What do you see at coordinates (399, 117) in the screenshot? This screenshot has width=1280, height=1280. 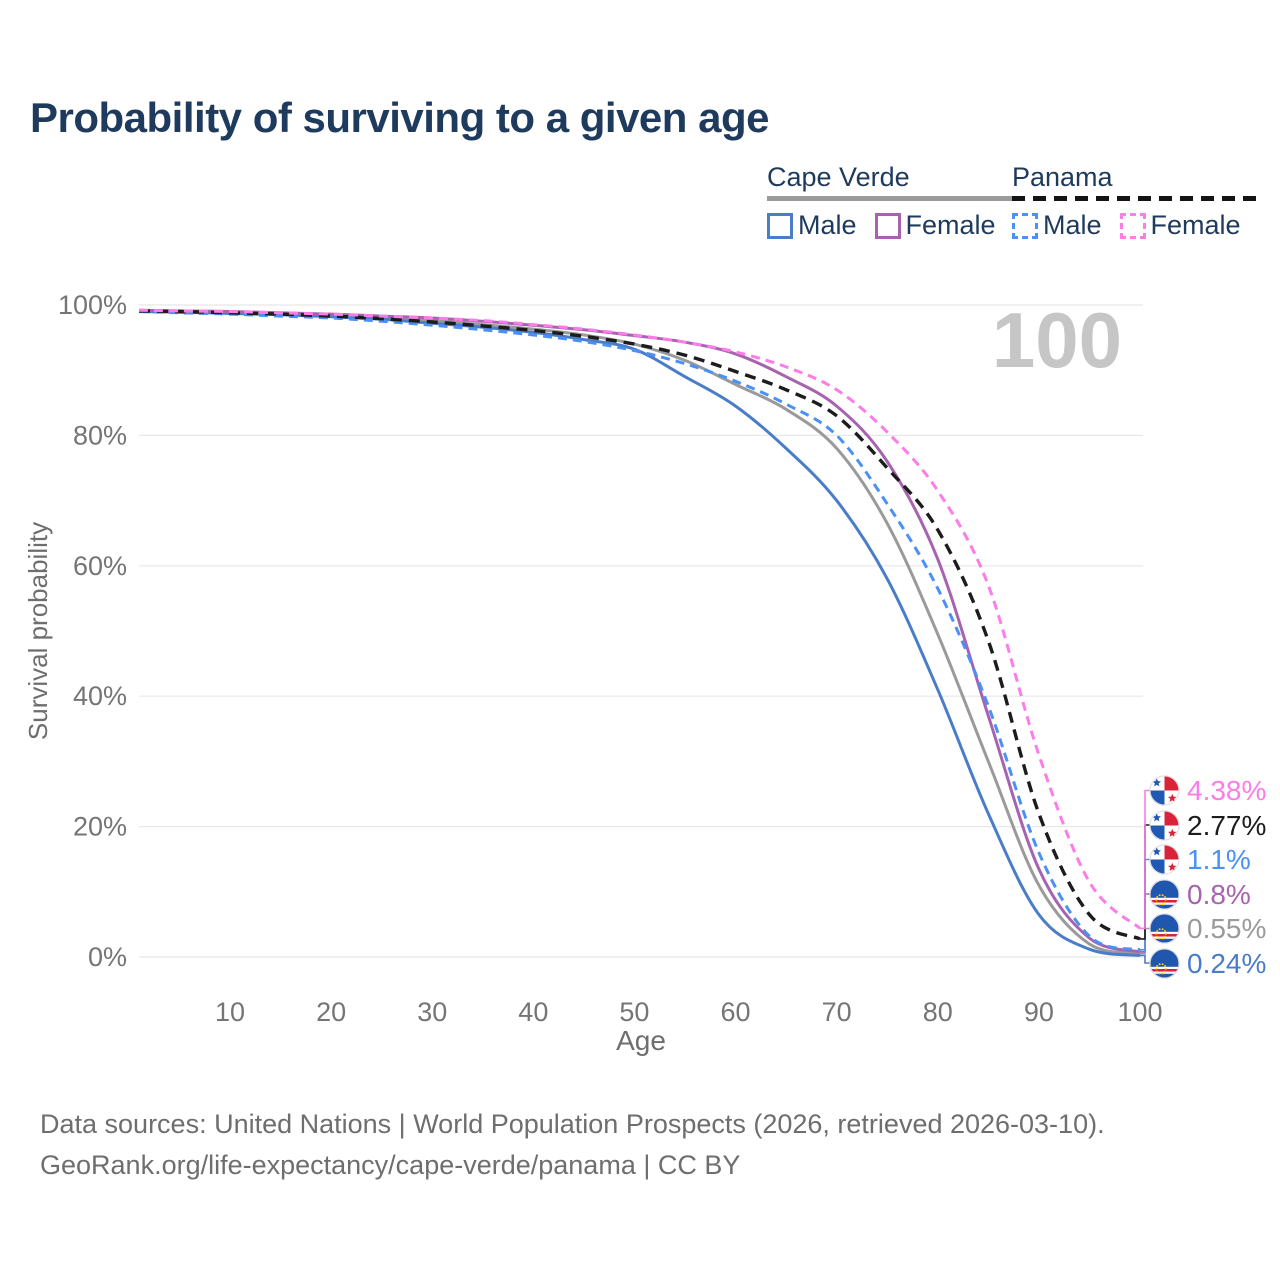 I see `page-title: Probability of surviving to a given age` at bounding box center [399, 117].